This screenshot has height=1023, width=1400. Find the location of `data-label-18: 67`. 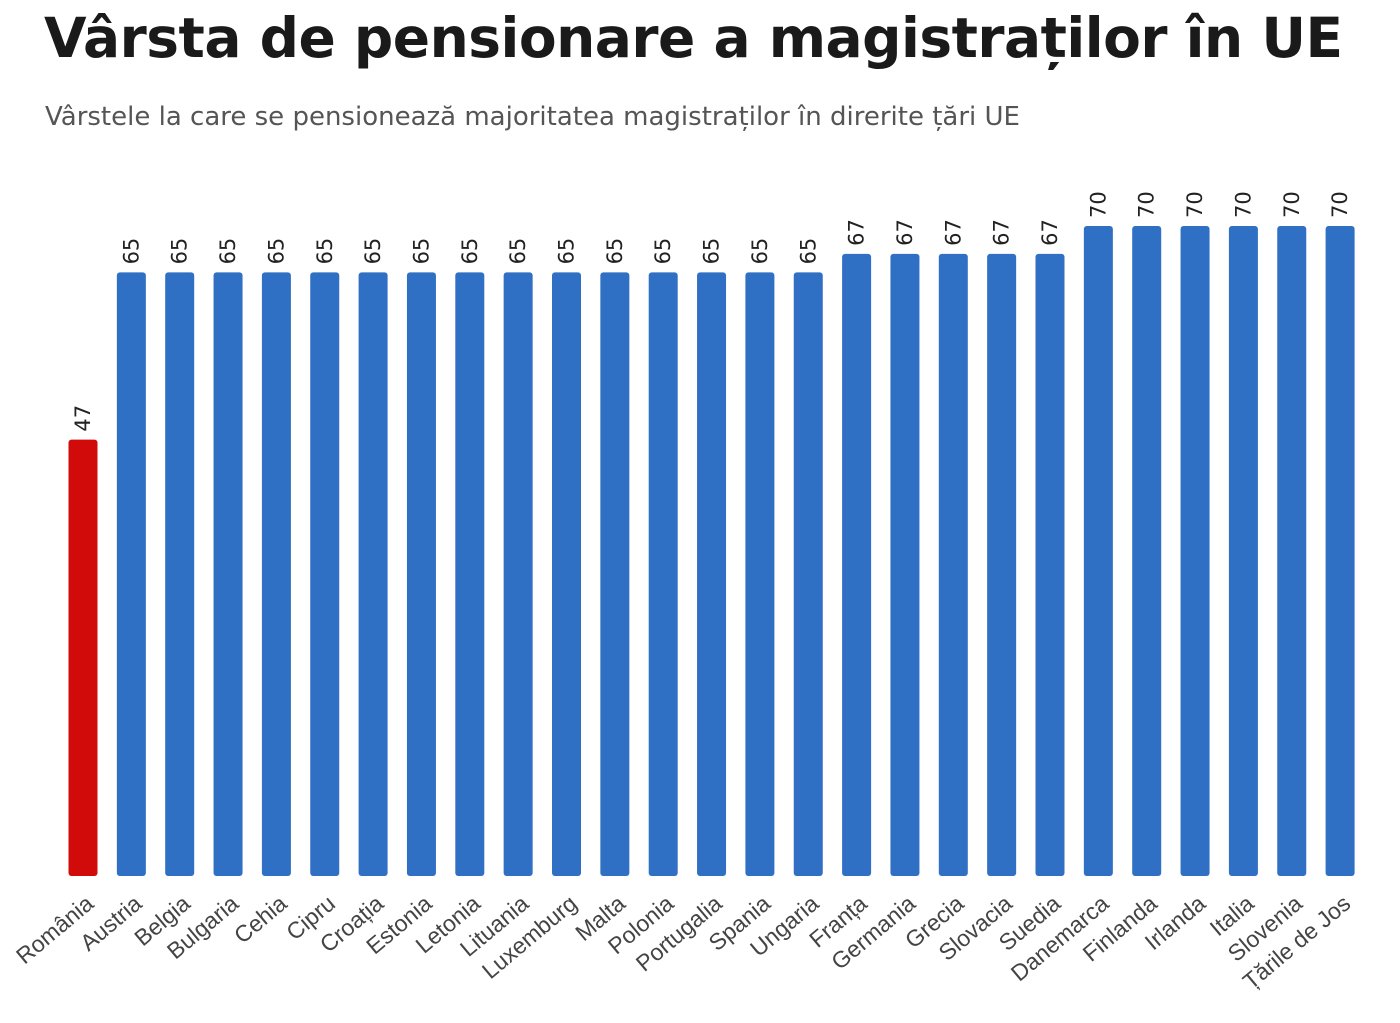

data-label-18: 67 is located at coordinates (953, 232).